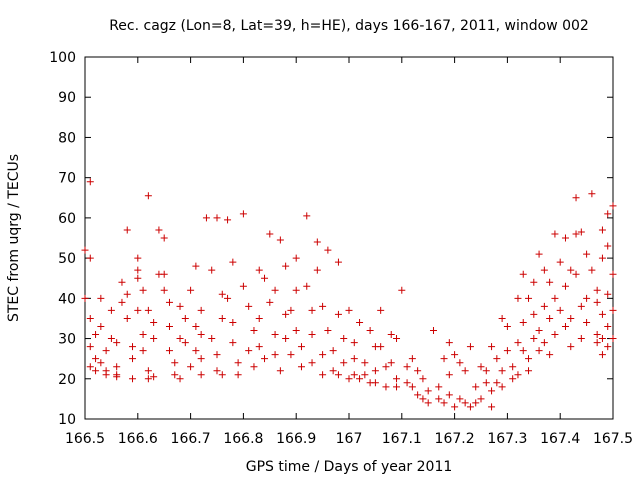 This screenshot has width=640, height=480. I want to click on x-tick-label: 167.4, so click(560, 439).